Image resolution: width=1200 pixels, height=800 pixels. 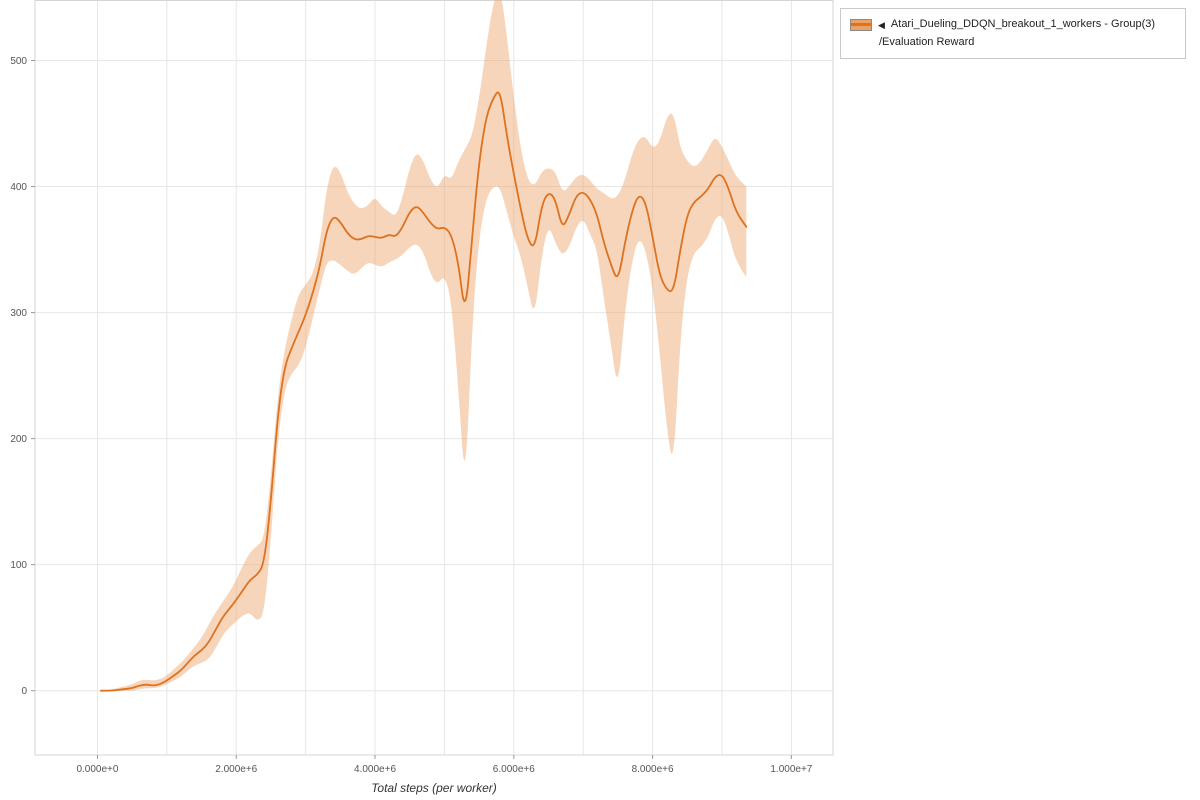 I want to click on y-tick-label: 0, so click(x=24, y=691).